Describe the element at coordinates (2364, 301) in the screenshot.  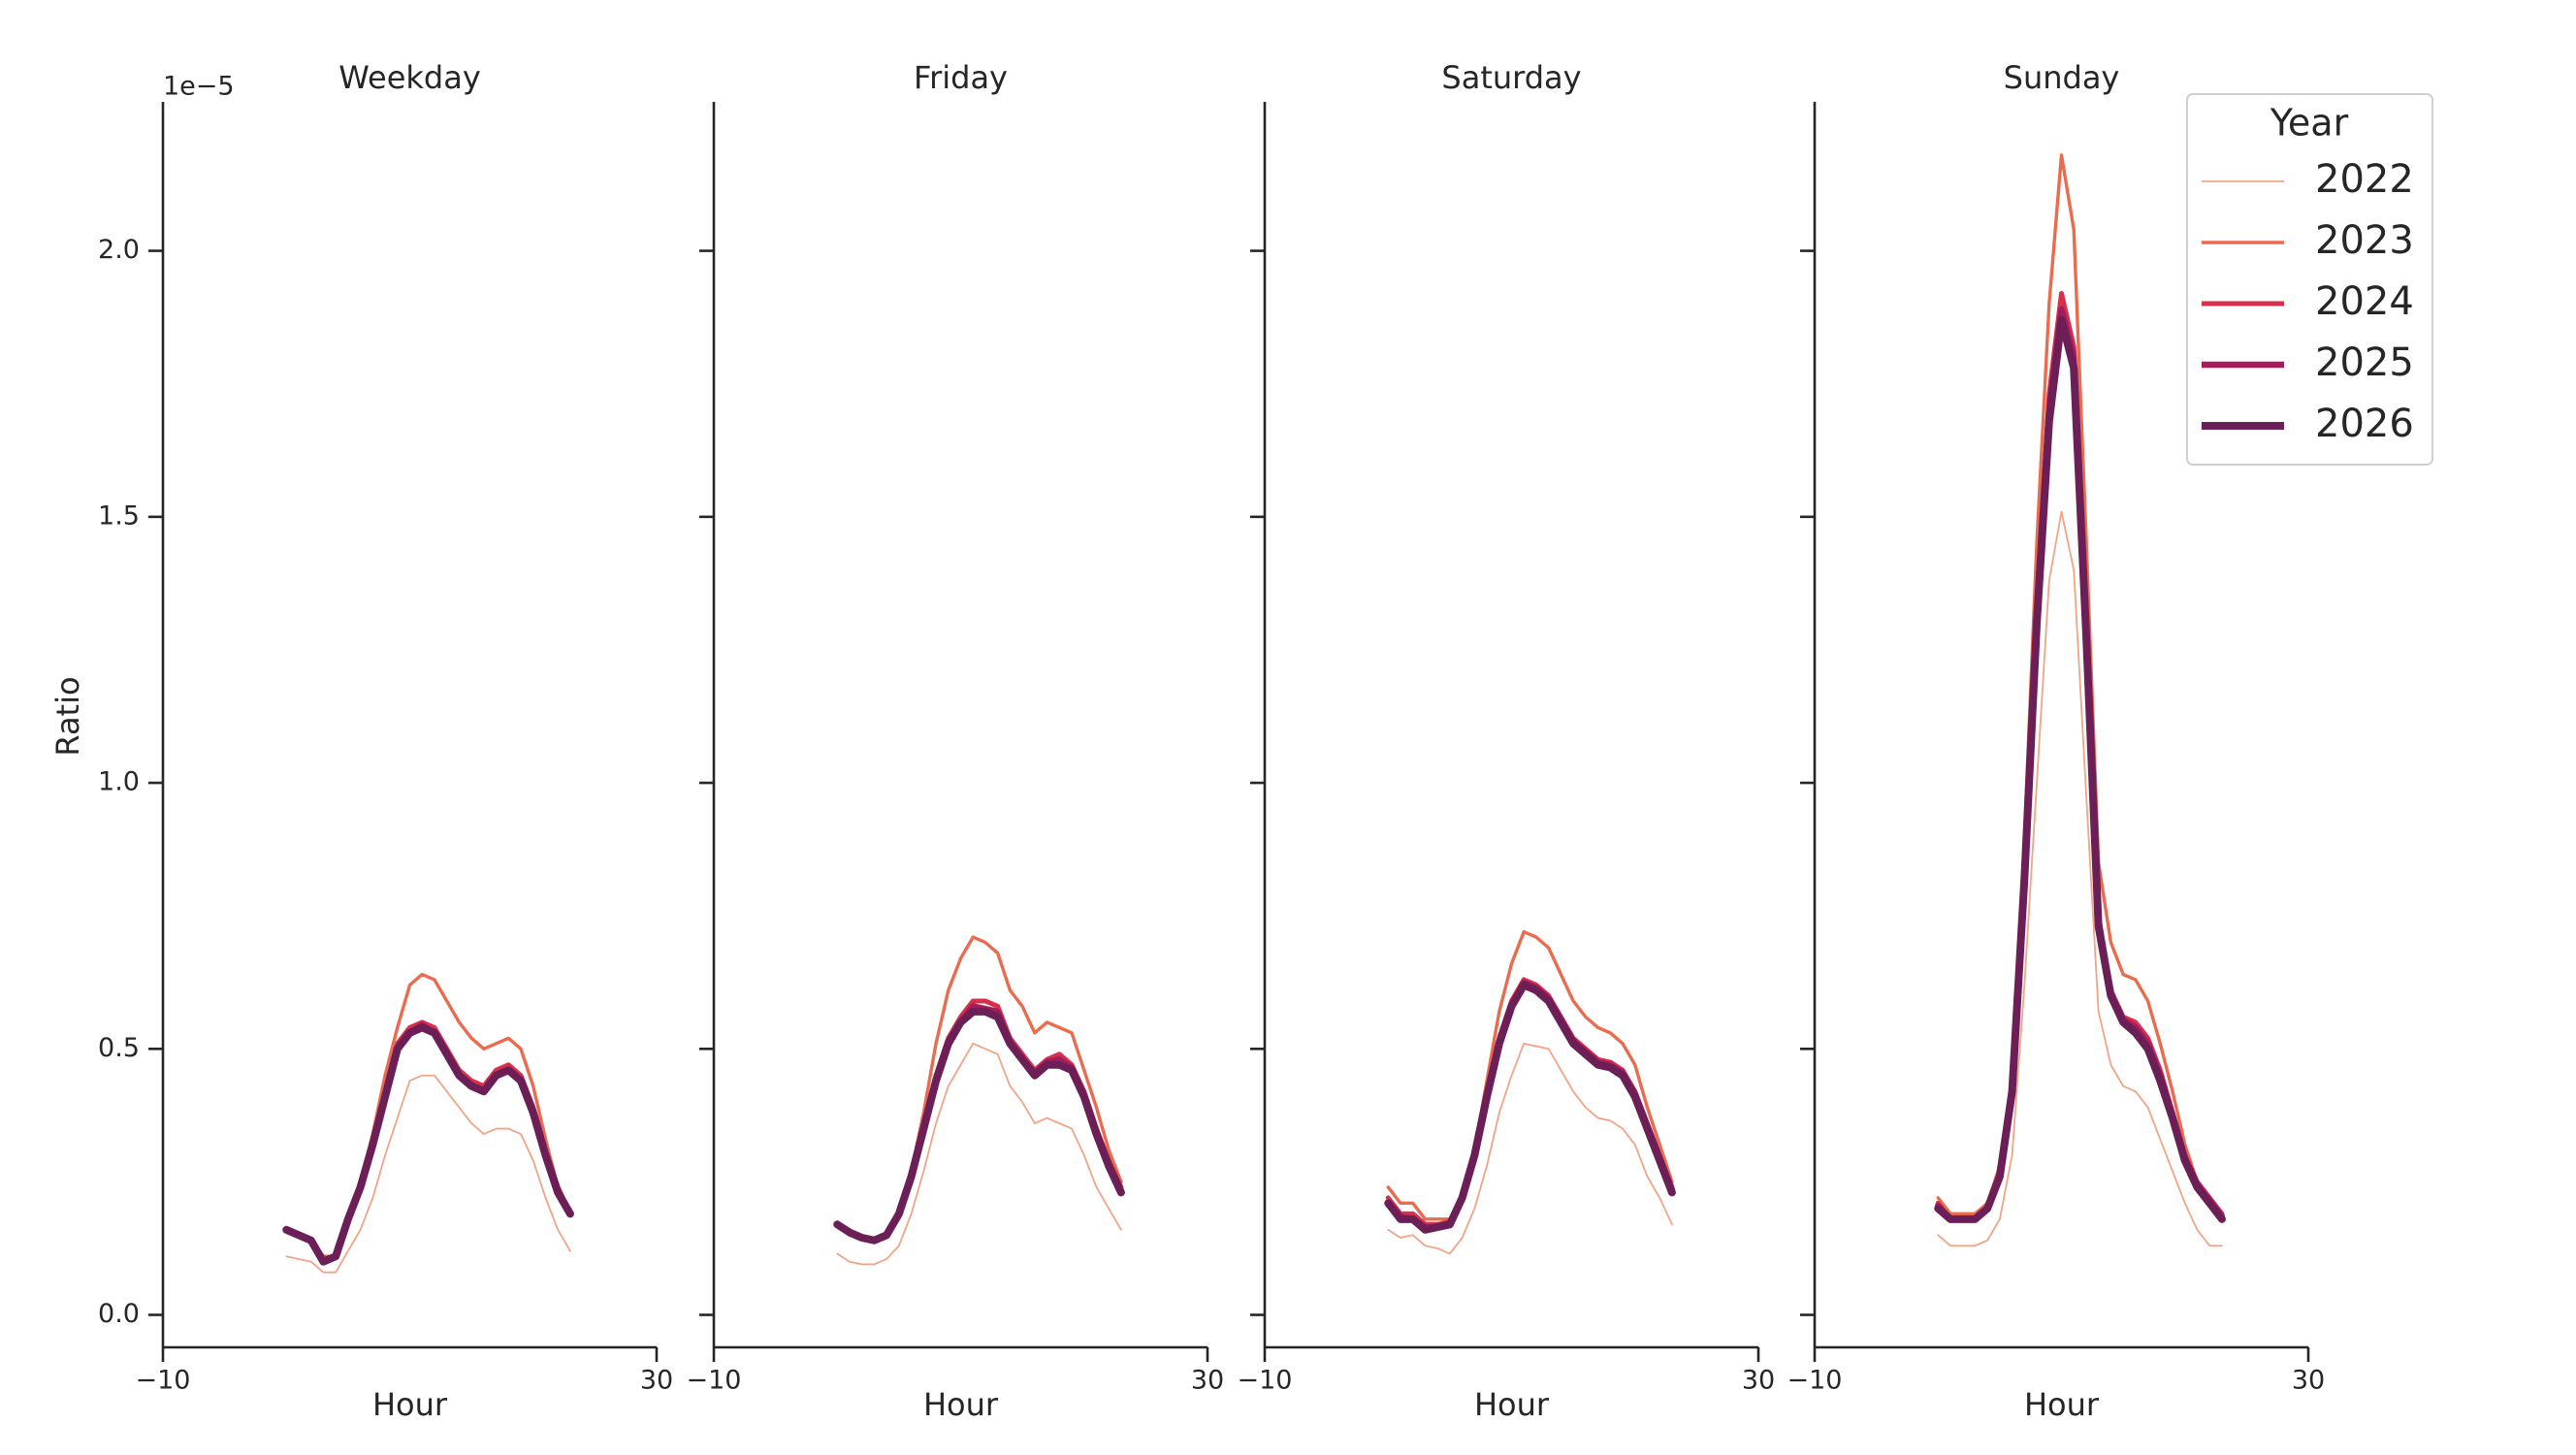
I see `legend-label: 2024` at that location.